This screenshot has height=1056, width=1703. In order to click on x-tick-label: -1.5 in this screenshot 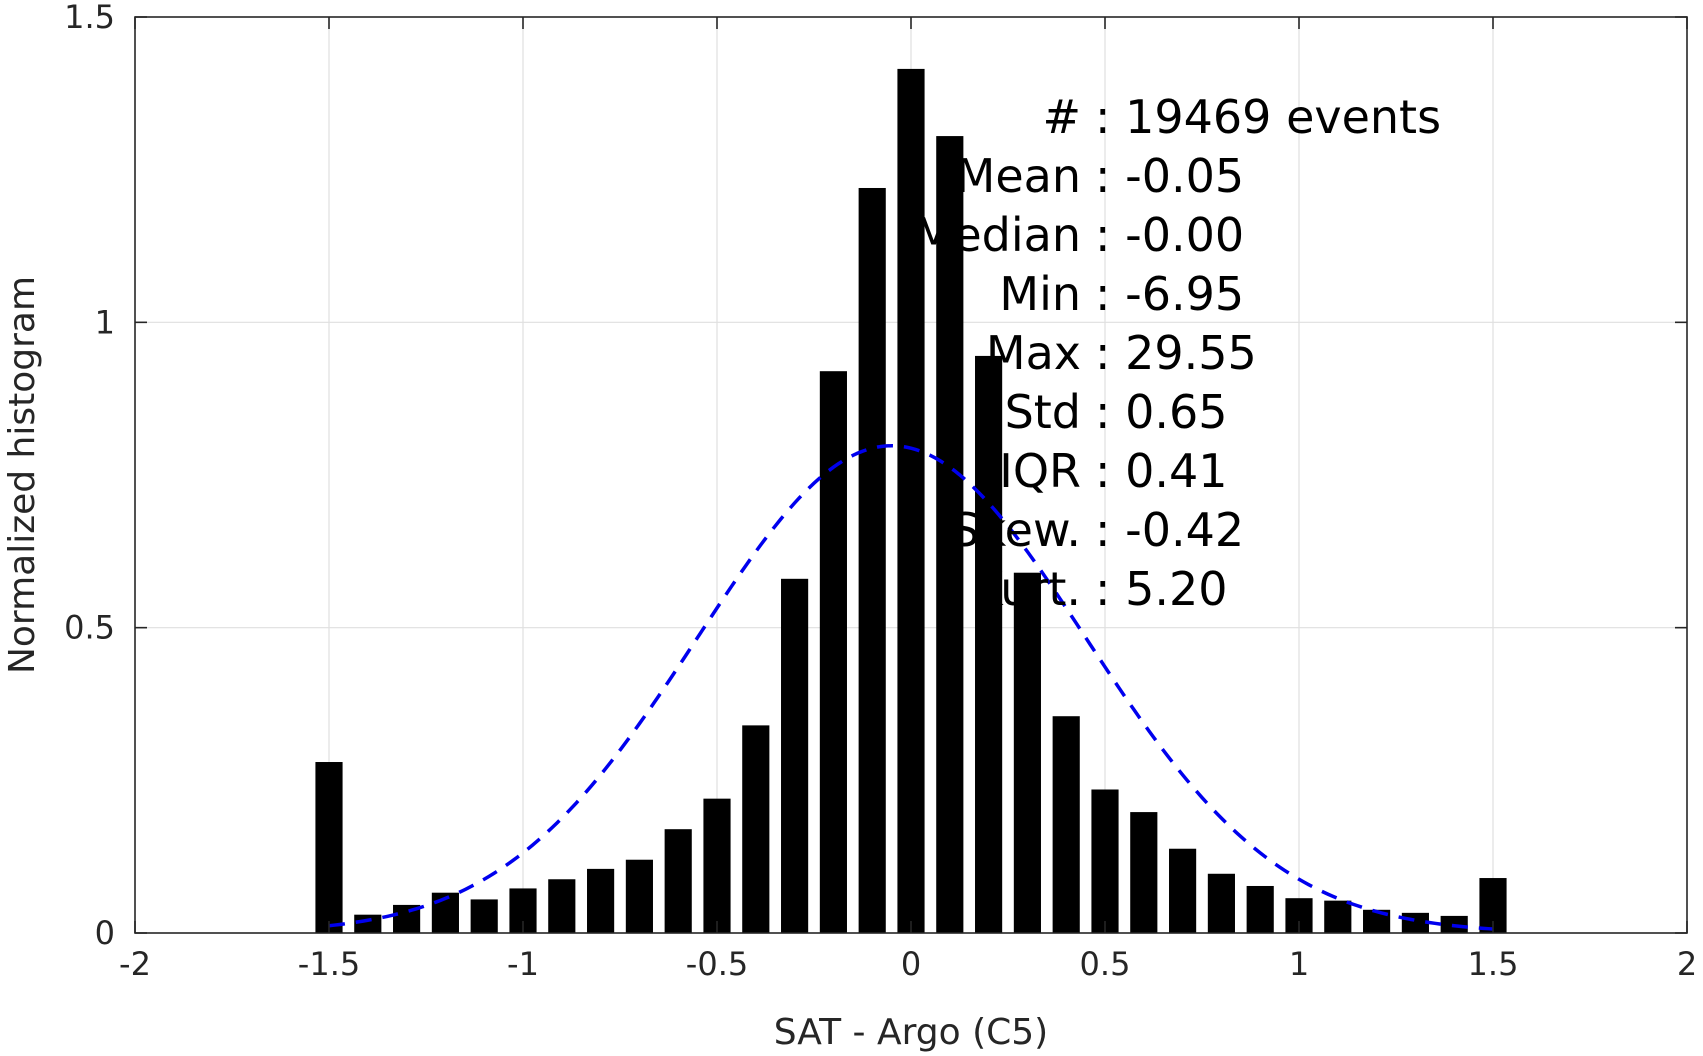, I will do `click(329, 964)`.